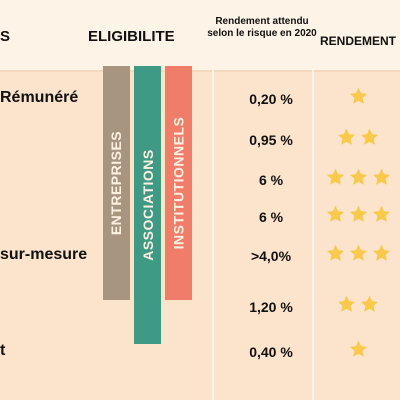  What do you see at coordinates (358, 41) in the screenshot?
I see `header-rendement-title: RENDEMENT` at bounding box center [358, 41].